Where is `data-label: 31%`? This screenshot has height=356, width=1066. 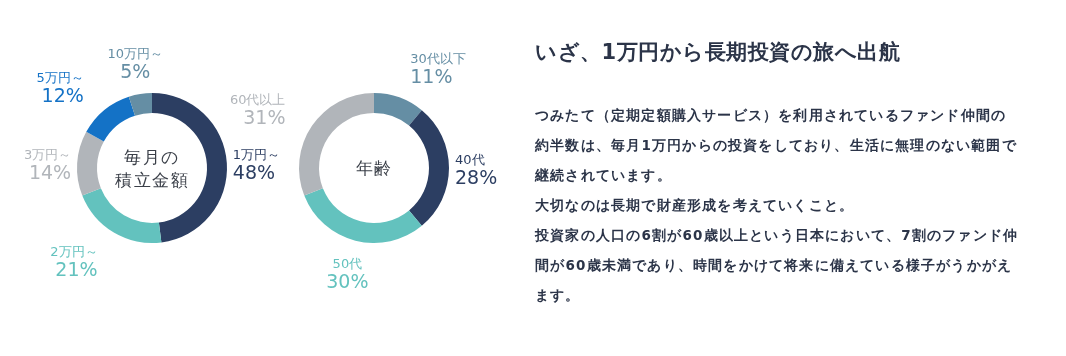 data-label: 31% is located at coordinates (264, 116).